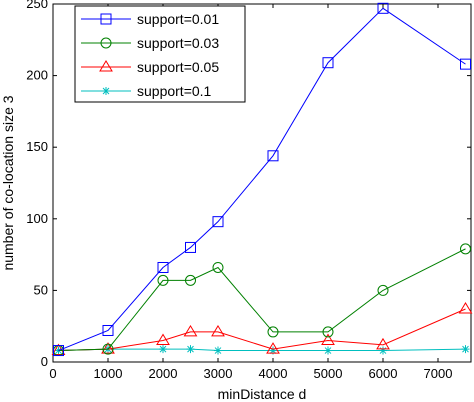 Image resolution: width=474 pixels, height=402 pixels. What do you see at coordinates (174, 91) in the screenshot?
I see `legend-label: support=0.1` at bounding box center [174, 91].